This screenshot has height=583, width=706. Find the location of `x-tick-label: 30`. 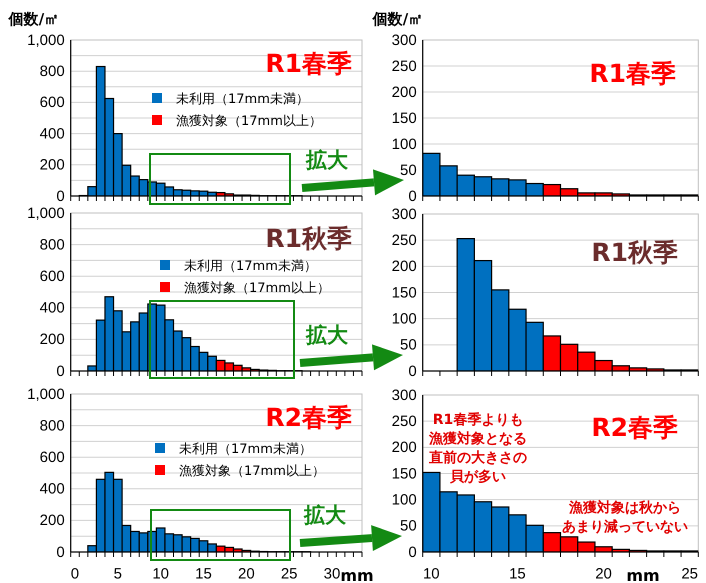

x-tick-label: 30 is located at coordinates (332, 574).